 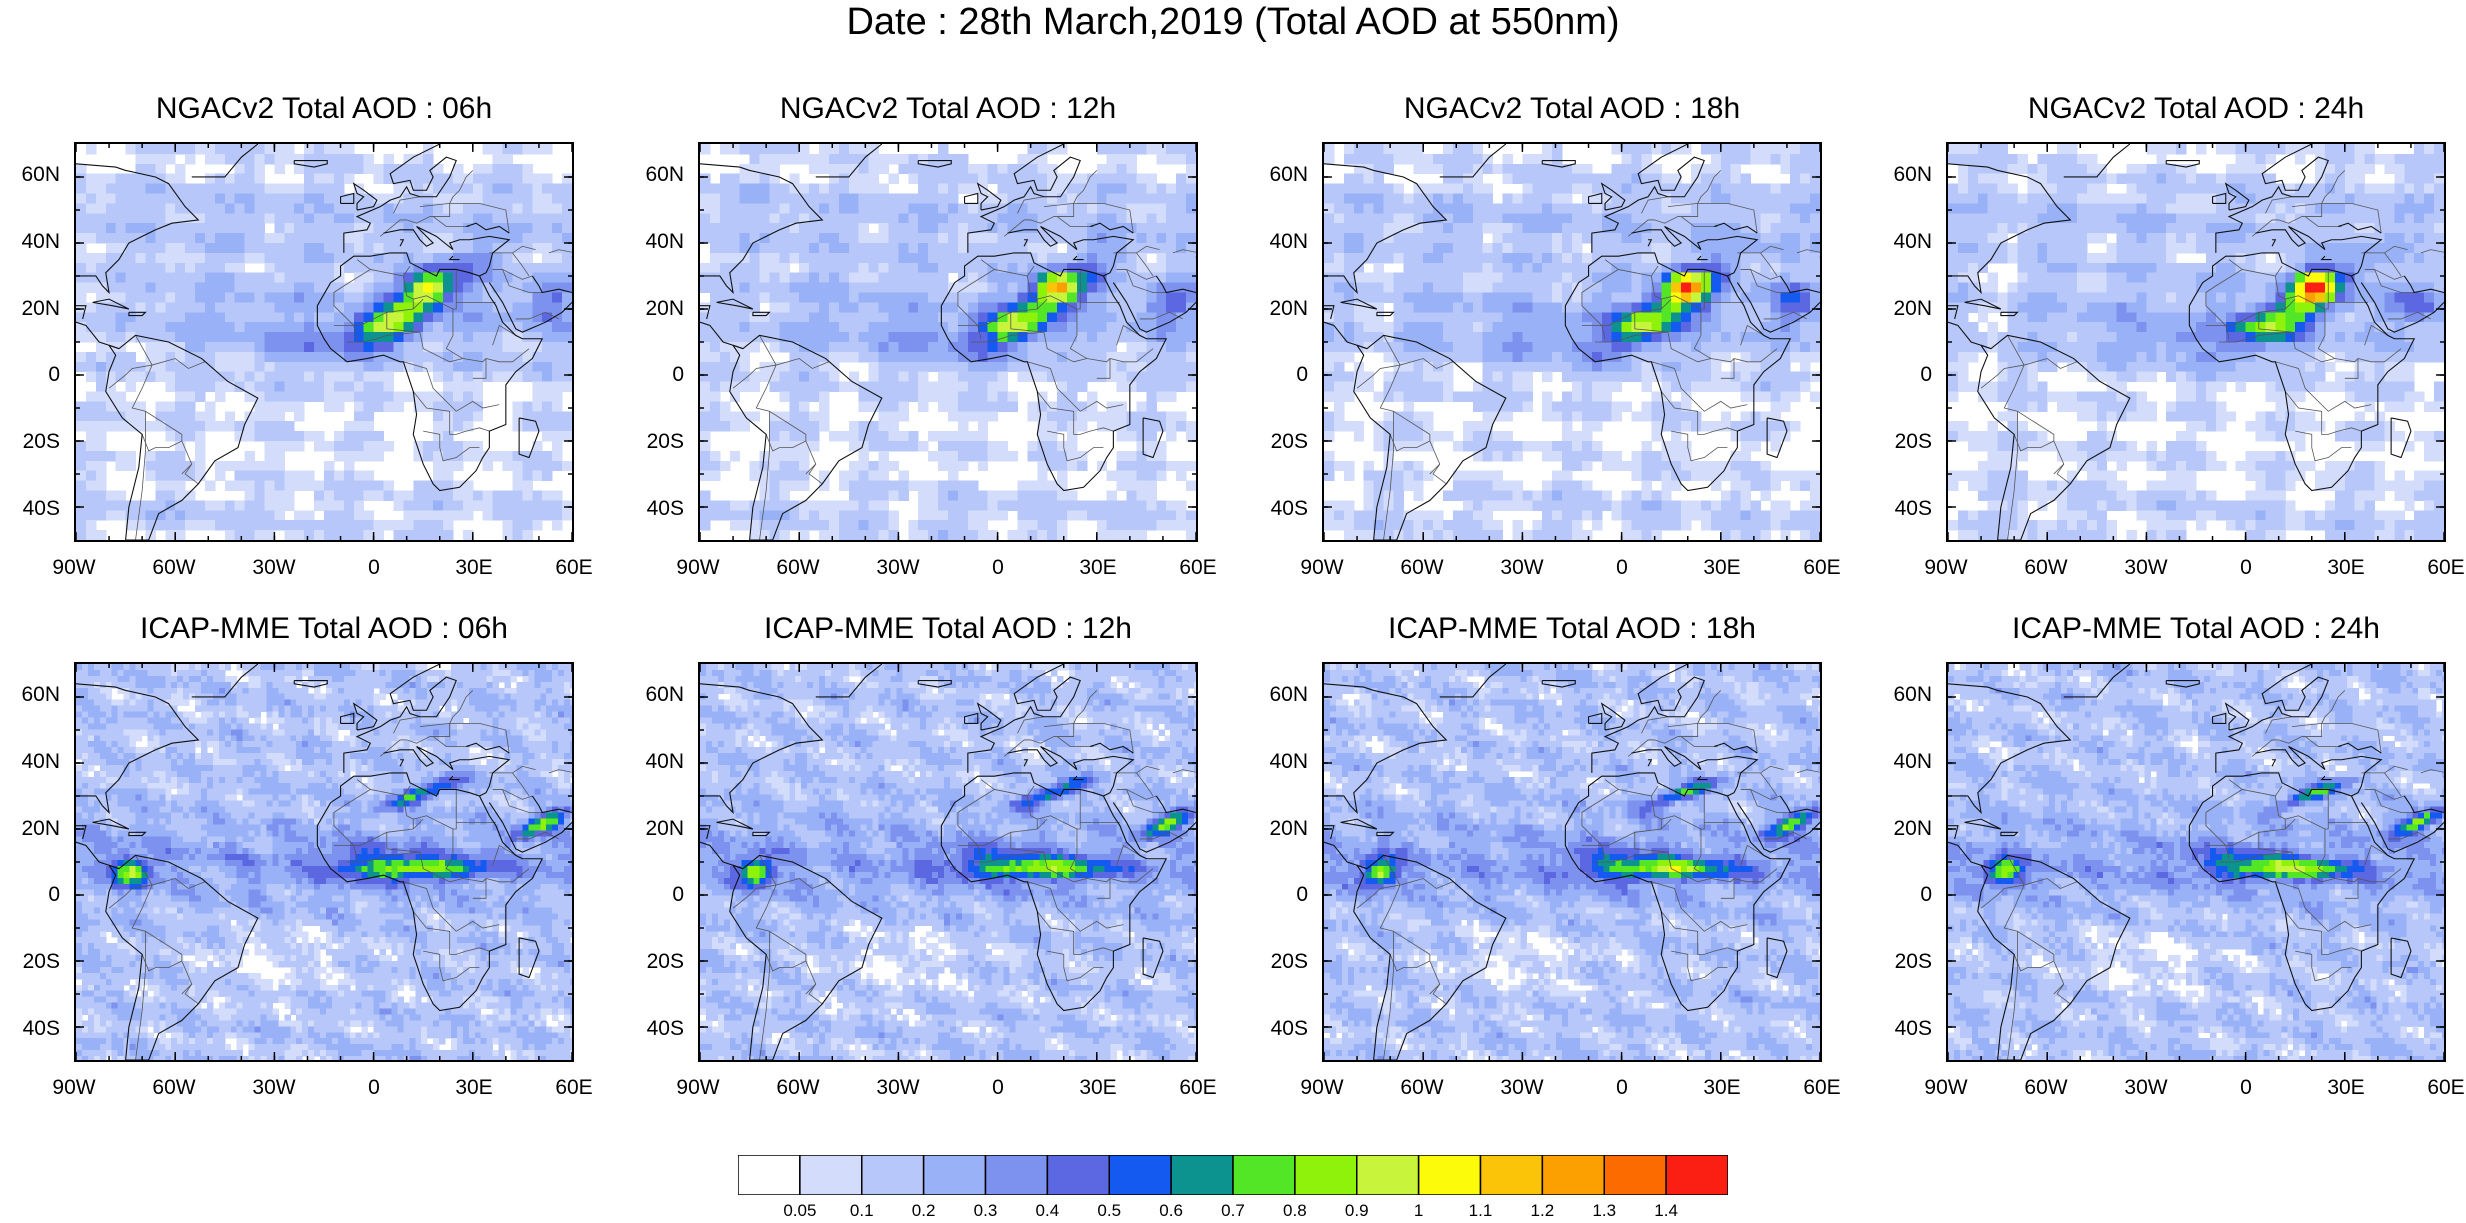 What do you see at coordinates (1109, 1211) in the screenshot?
I see `colorbar-tick-label: 0.5` at bounding box center [1109, 1211].